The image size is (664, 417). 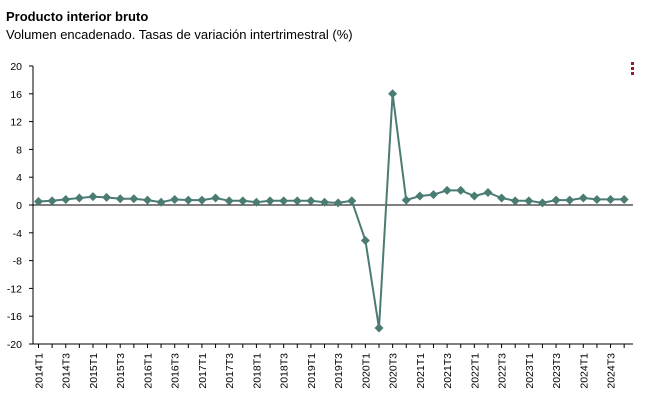 I want to click on x-tick-label: 2017T1, so click(x=203, y=371).